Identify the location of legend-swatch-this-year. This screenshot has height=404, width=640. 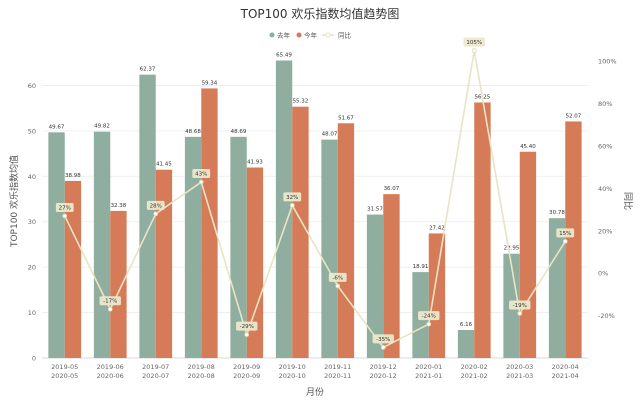
(299, 35).